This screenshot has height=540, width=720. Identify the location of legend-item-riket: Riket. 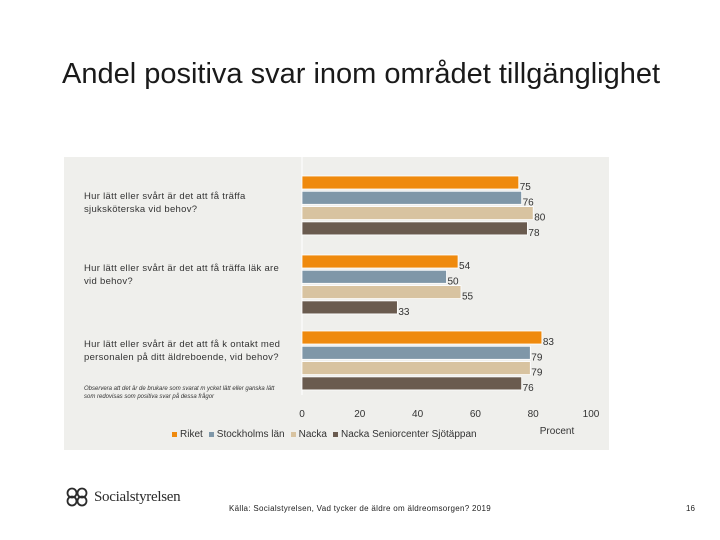
(187, 434).